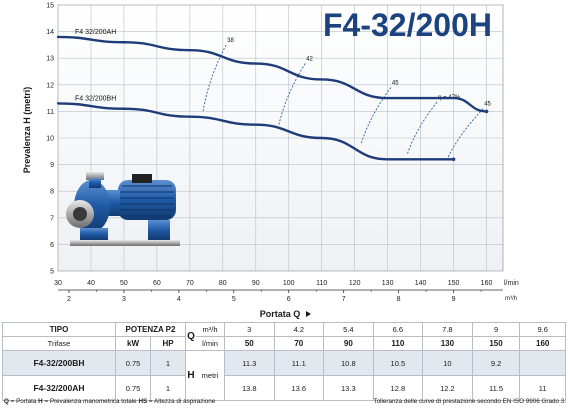 The height and width of the screenshot is (409, 570). I want to click on head-ah-3: 12.8, so click(398, 388).